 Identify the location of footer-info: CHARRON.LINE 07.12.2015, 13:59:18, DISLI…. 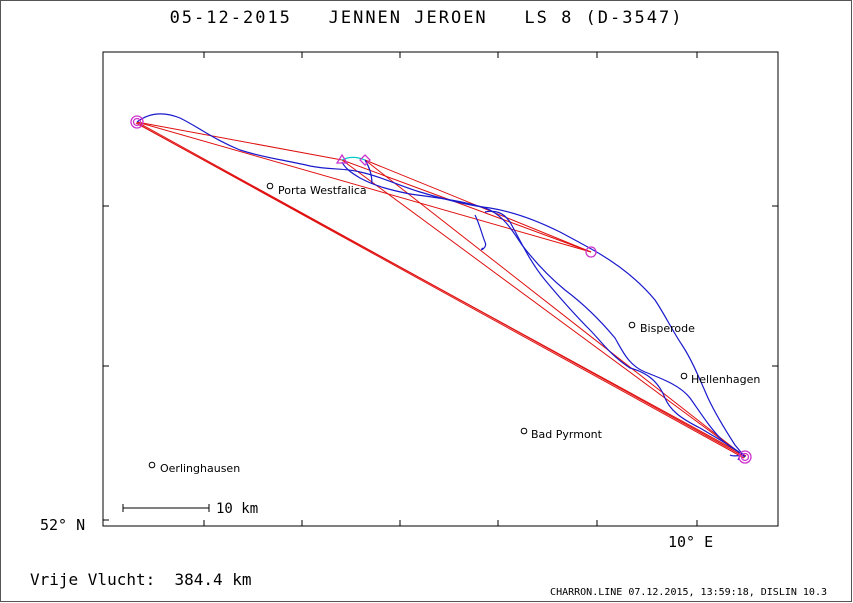
(688, 592).